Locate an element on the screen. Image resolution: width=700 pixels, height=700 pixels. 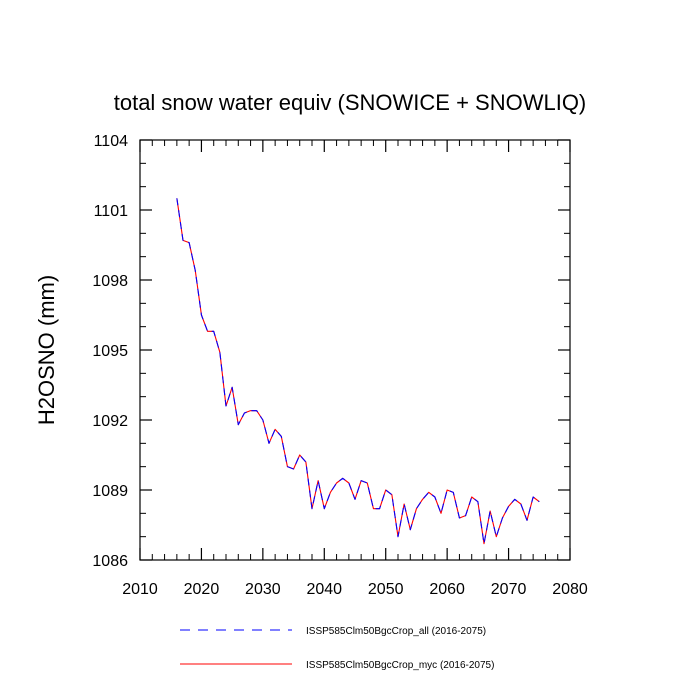
x-tick-label: 2070 is located at coordinates (509, 589).